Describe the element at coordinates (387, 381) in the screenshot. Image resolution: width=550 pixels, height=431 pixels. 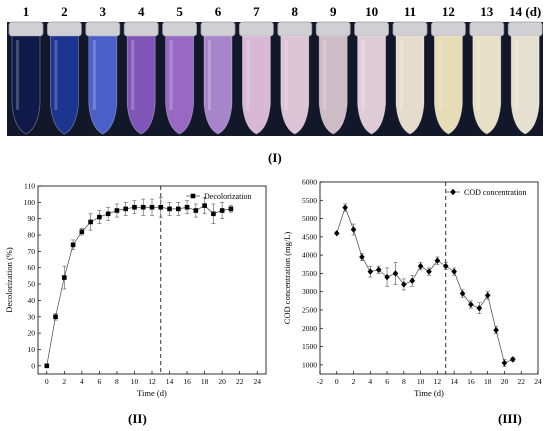
I see `x-tick-label: 6` at that location.